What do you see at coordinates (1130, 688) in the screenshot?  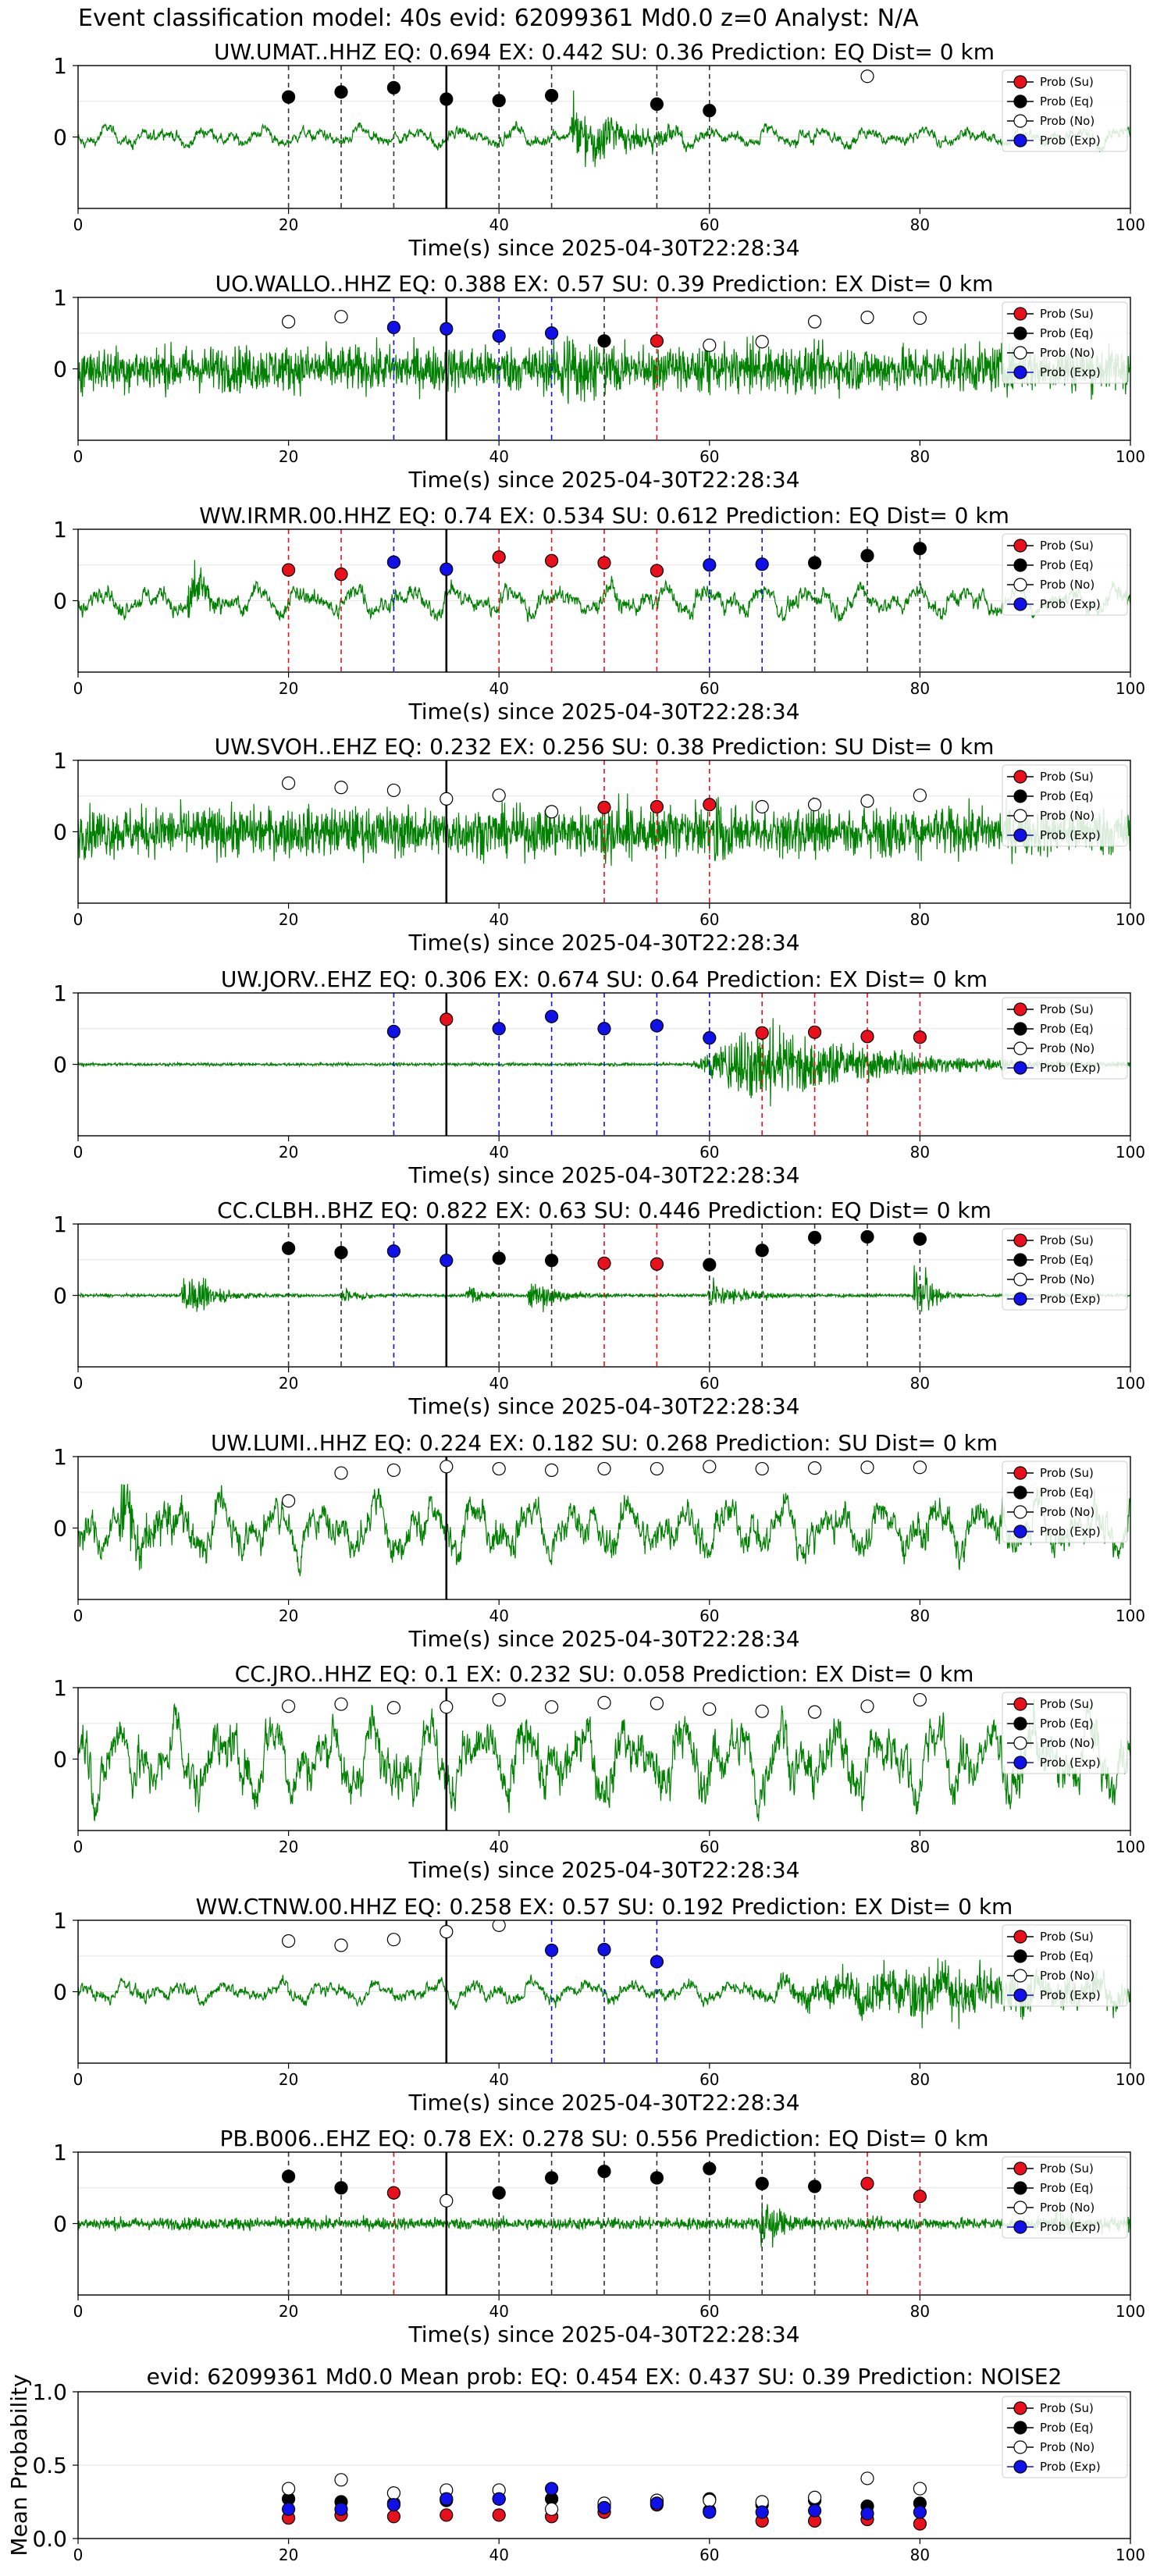 I see `x-tick-label-100: 100` at bounding box center [1130, 688].